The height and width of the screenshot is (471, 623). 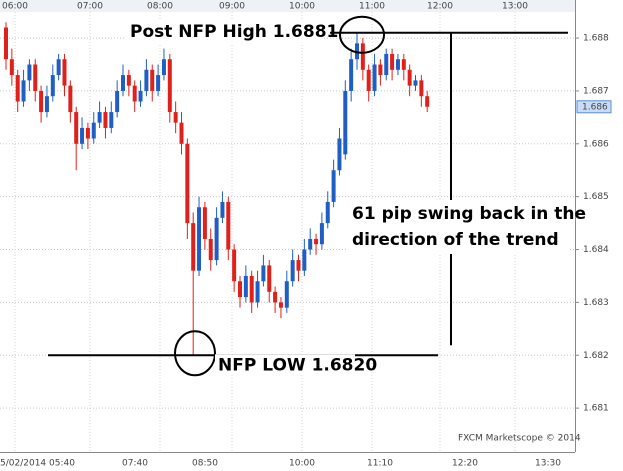 What do you see at coordinates (548, 464) in the screenshot?
I see `bottom-time-label: 13:30` at bounding box center [548, 464].